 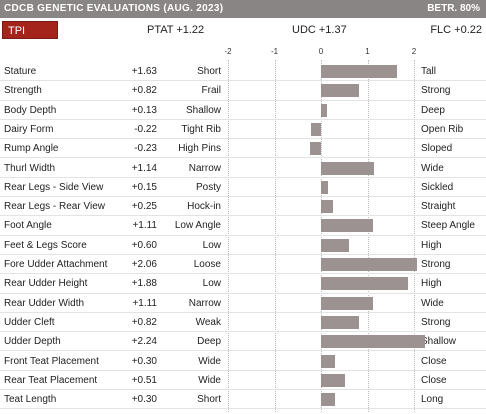 I want to click on trait-row: Rump Angle -0.23 High Pins Sloped, so click(x=243, y=149).